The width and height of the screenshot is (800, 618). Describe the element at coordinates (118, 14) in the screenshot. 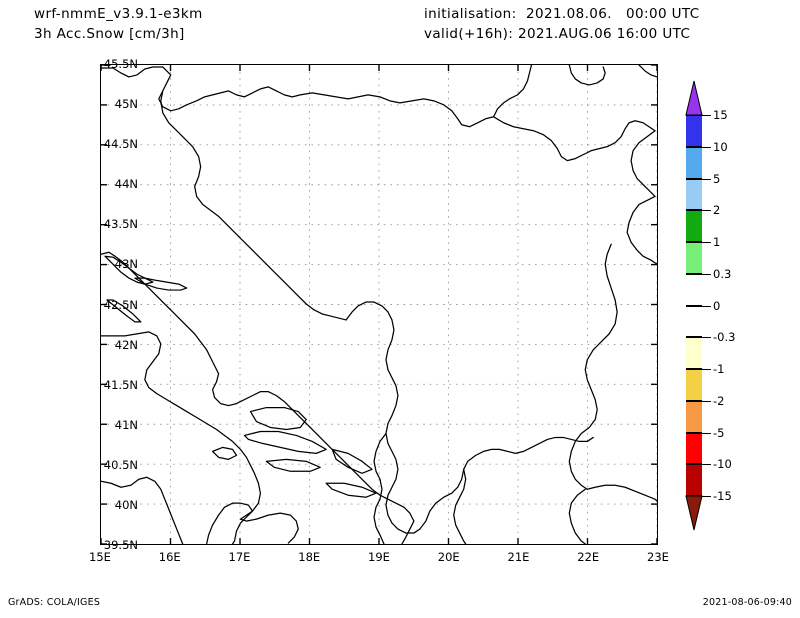

I see `model-title: wrf-nmmE_v3.9.1-e3km` at that location.